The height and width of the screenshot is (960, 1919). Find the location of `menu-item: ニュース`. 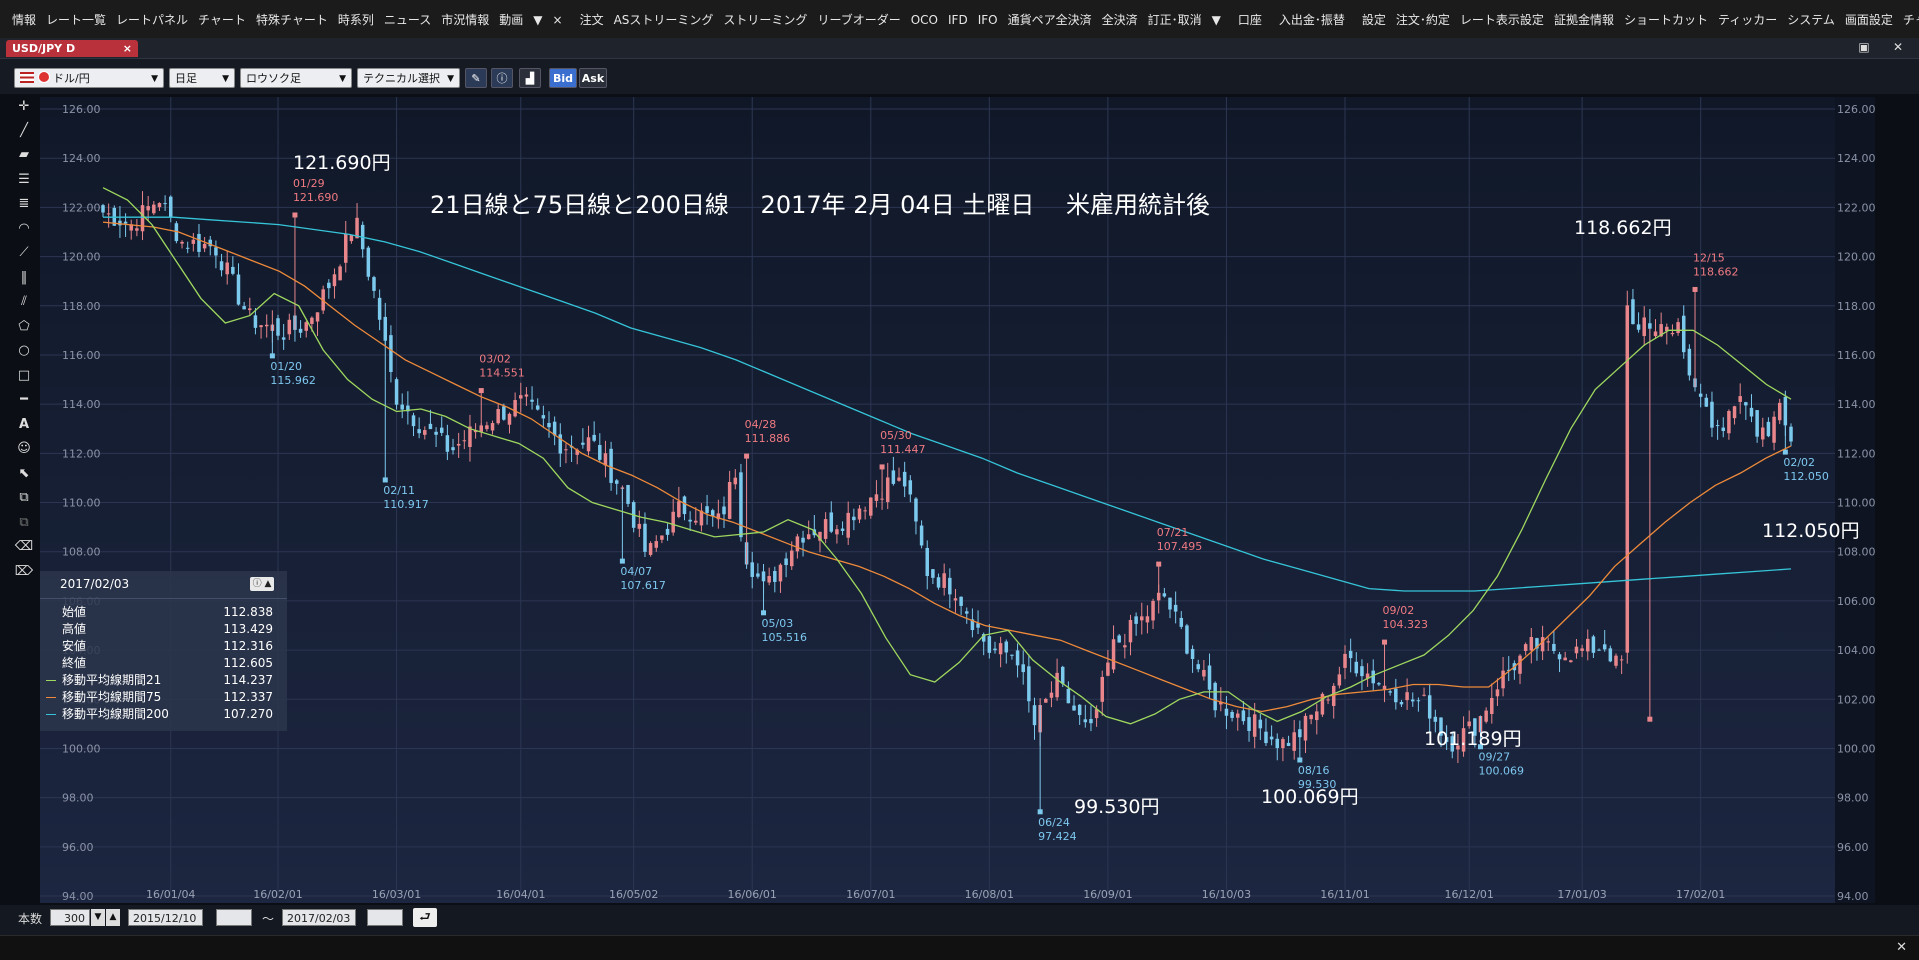

menu-item: ニュース is located at coordinates (407, 20).